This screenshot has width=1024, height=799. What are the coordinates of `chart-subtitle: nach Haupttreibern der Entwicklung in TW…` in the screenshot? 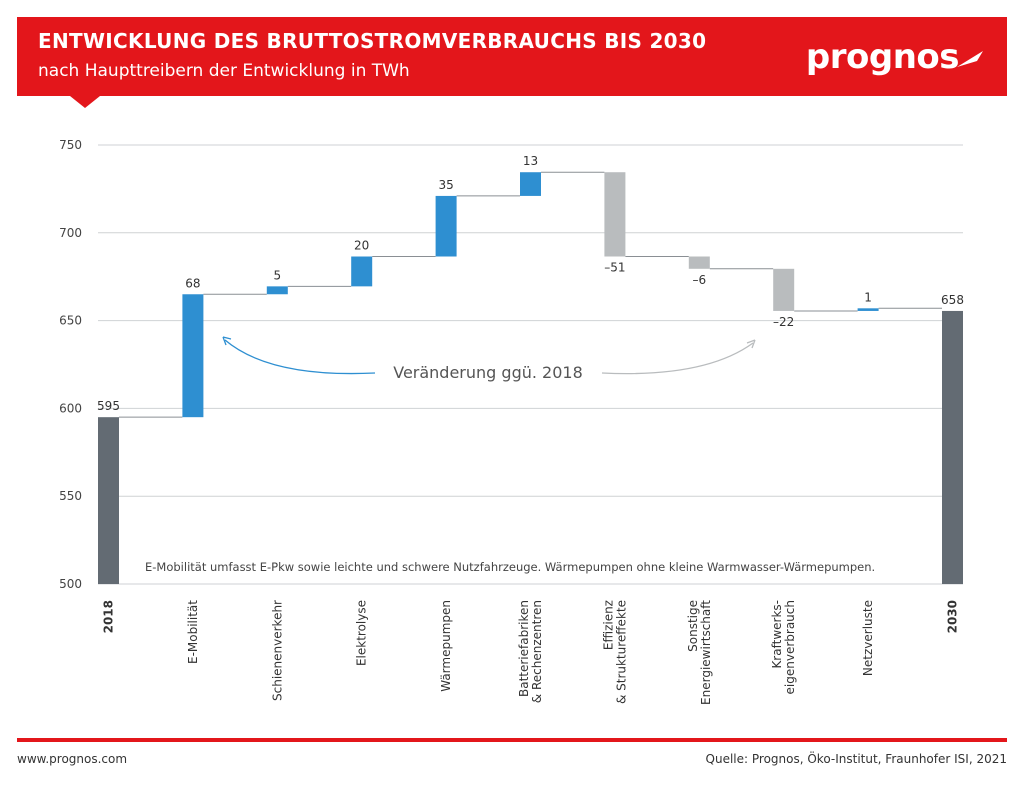 It's located at (224, 71).